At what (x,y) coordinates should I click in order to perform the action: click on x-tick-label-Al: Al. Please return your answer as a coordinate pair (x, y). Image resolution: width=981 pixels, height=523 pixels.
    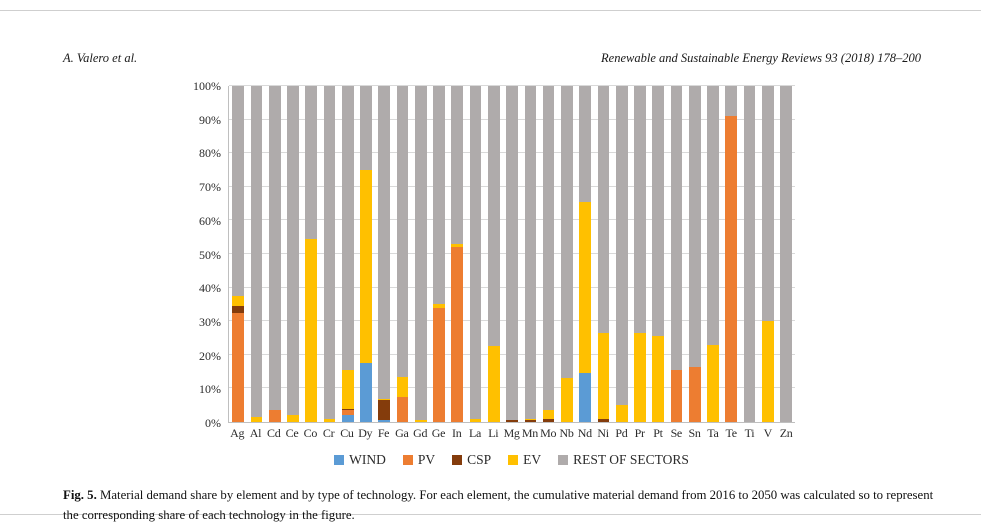
    Looking at the image, I should click on (255, 433).